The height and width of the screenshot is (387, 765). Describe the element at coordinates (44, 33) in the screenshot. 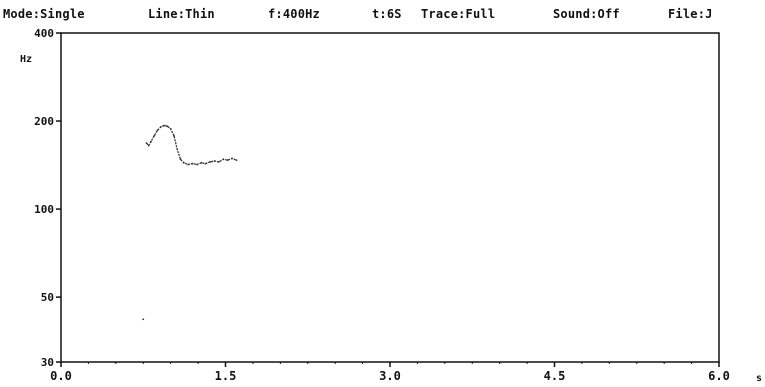

I see `y-tick-label-0: 400` at that location.